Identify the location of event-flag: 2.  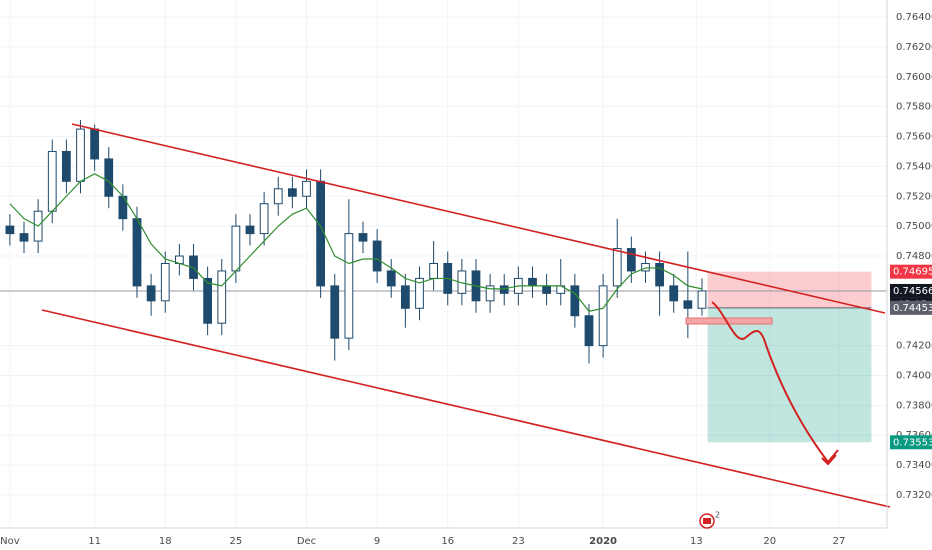
(709, 520).